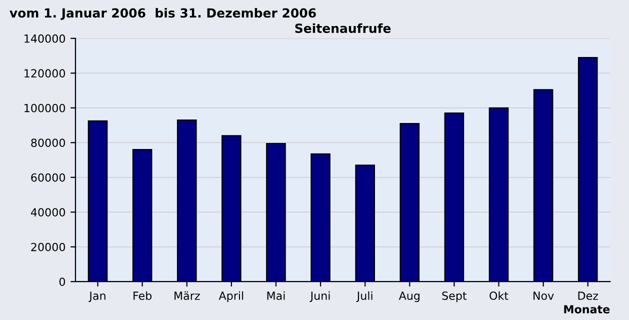  What do you see at coordinates (409, 297) in the screenshot?
I see `x-tick-label: Aug` at bounding box center [409, 297].